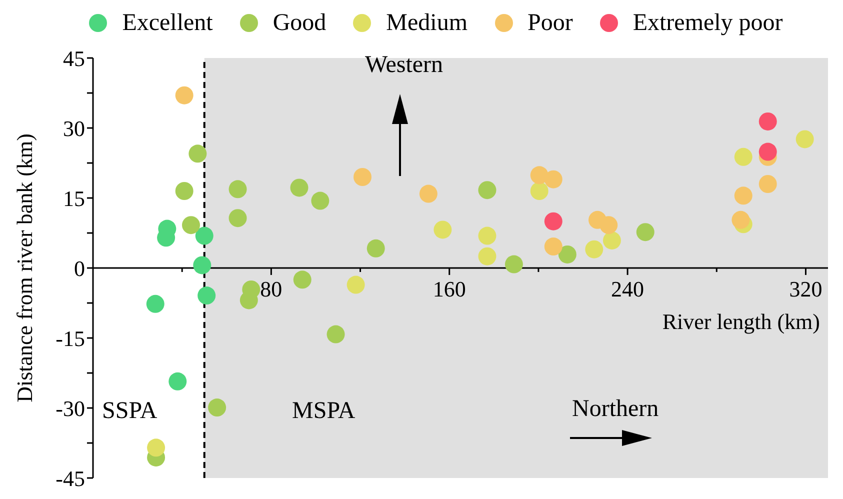  Describe the element at coordinates (130, 411) in the screenshot. I see `annotation: SSPA` at that location.